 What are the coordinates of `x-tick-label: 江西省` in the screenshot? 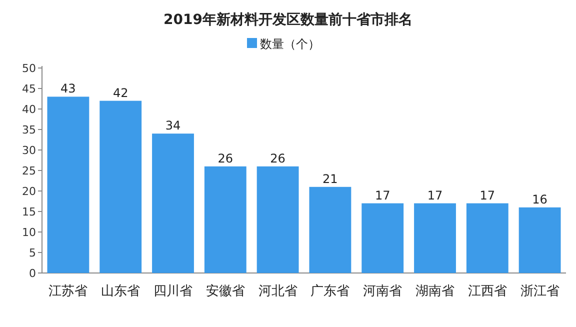 It's located at (487, 291).